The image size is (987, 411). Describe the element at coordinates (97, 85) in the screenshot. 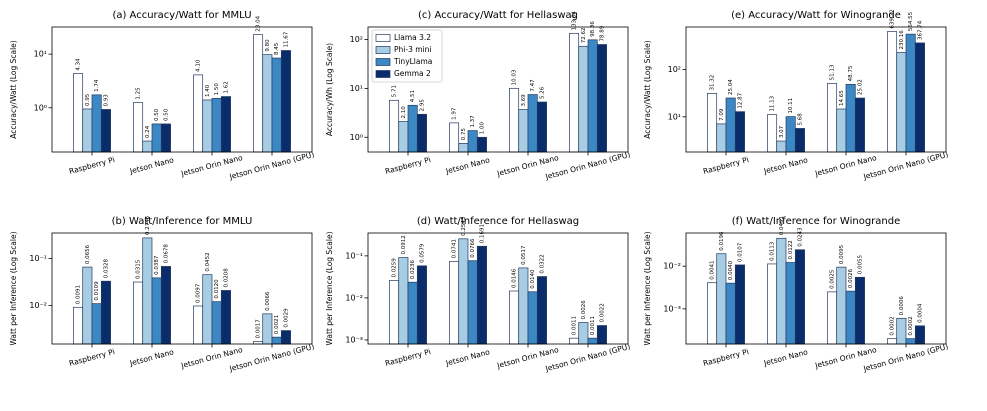

I see `data-label: 1.74` at that location.